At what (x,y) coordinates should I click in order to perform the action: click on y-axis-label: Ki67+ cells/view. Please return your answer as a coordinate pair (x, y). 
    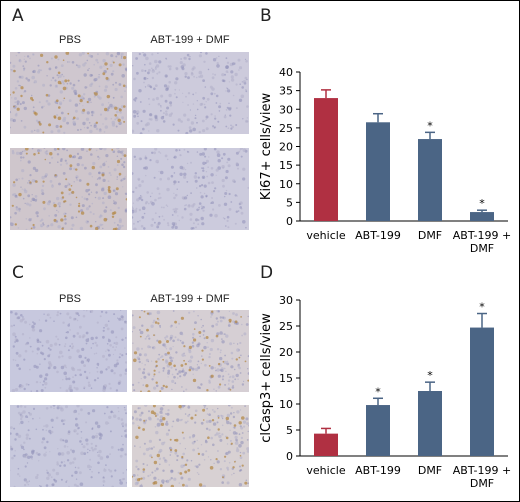
    Looking at the image, I should click on (266, 147).